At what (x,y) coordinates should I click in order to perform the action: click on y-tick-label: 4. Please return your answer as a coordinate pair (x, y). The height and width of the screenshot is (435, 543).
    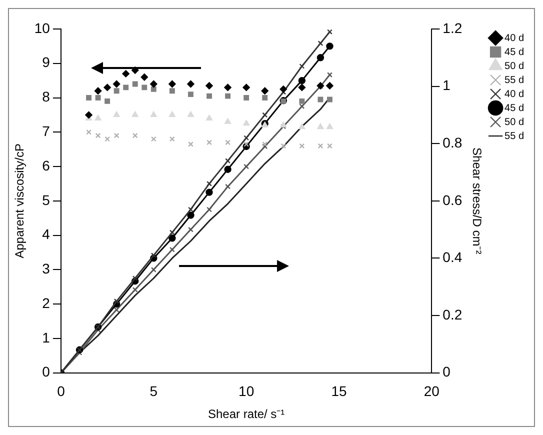
    Looking at the image, I should click on (46, 234).